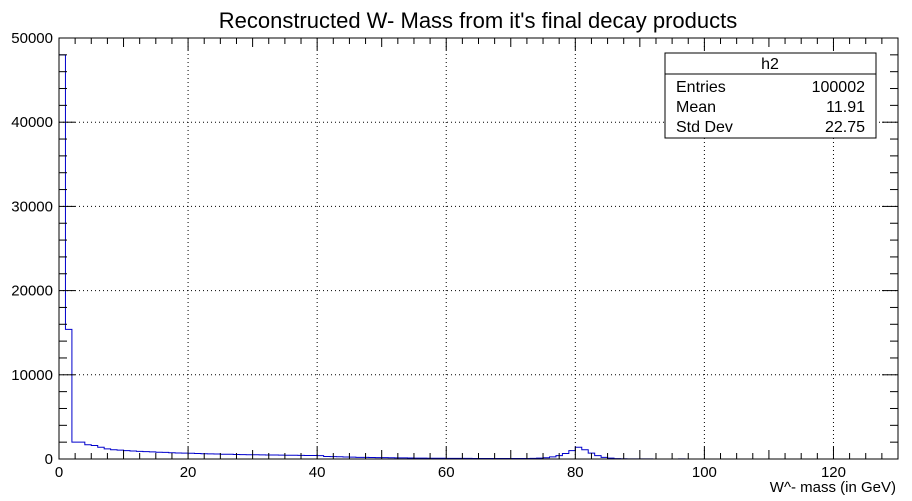 This screenshot has height=501, width=912. What do you see at coordinates (704, 127) in the screenshot?
I see `stats-stddev-label: Std Dev` at bounding box center [704, 127].